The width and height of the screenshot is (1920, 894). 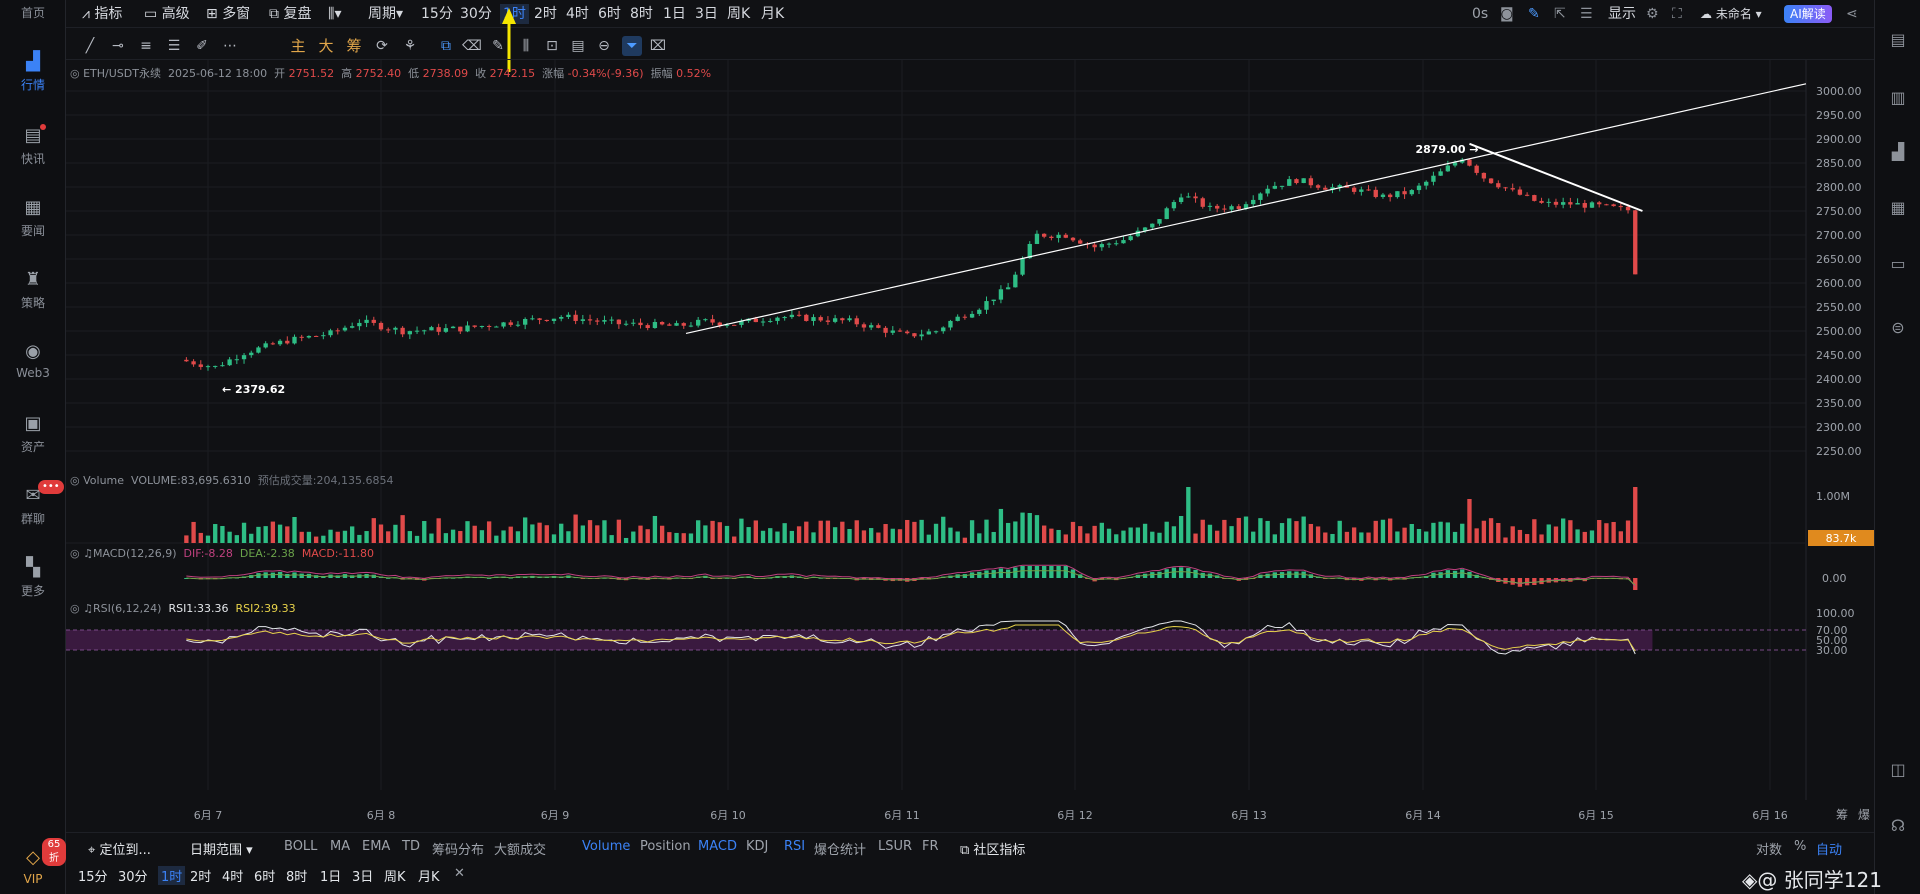 What do you see at coordinates (437, 14) in the screenshot?
I see `interval-15m: 15分` at bounding box center [437, 14].